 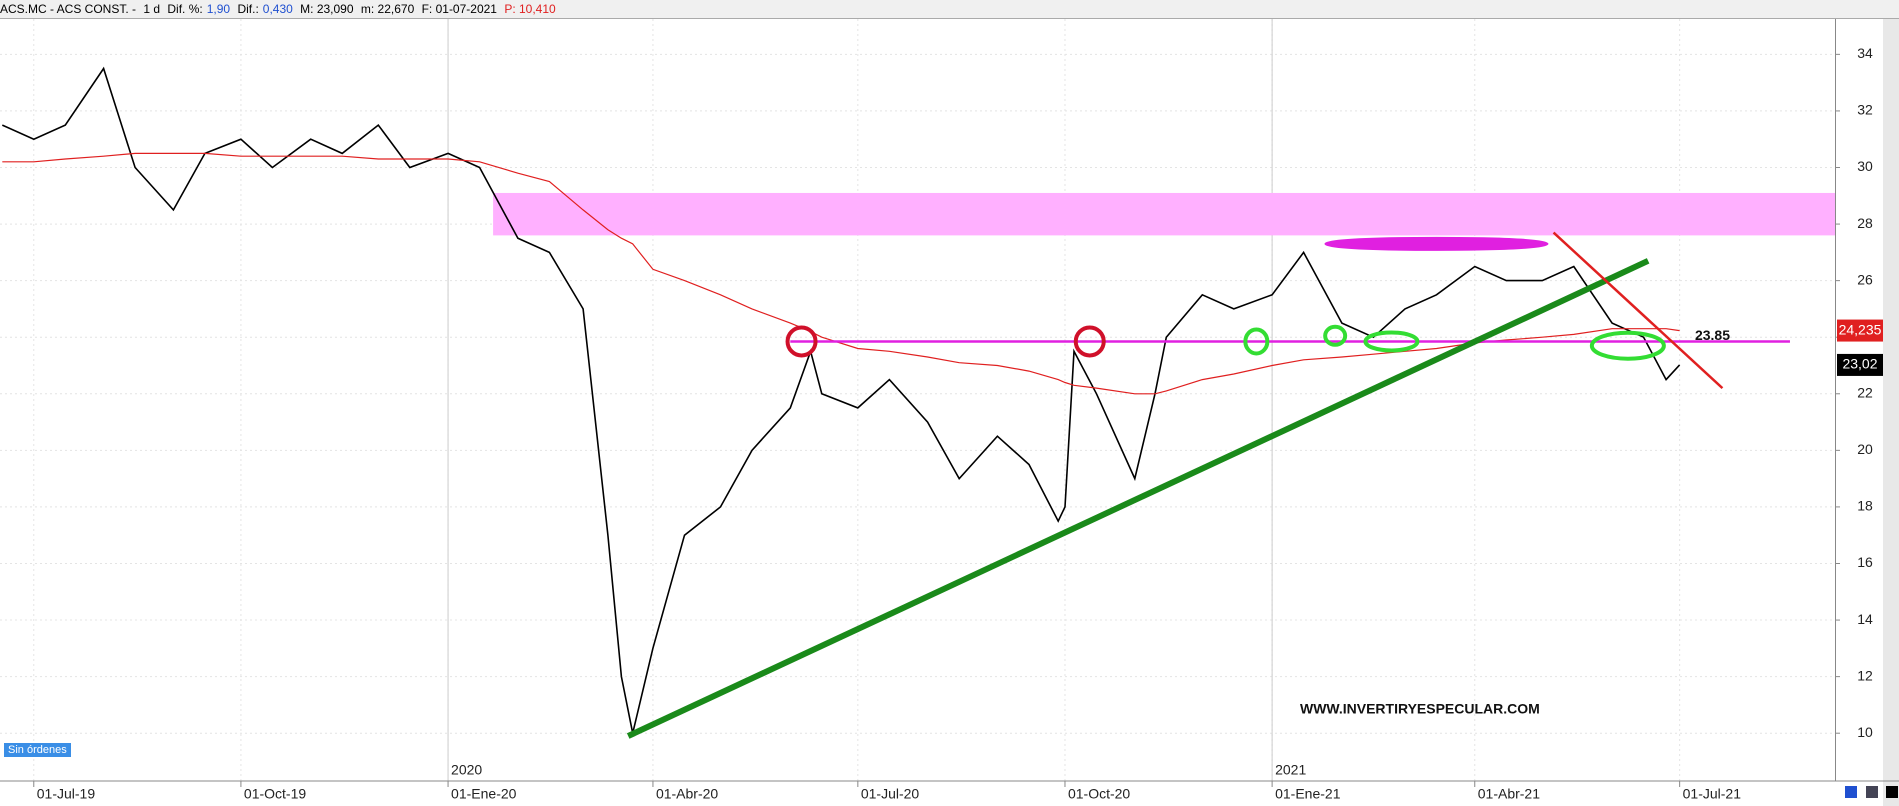 I want to click on x-tick-label: 01-Ene-21, so click(x=1308, y=794).